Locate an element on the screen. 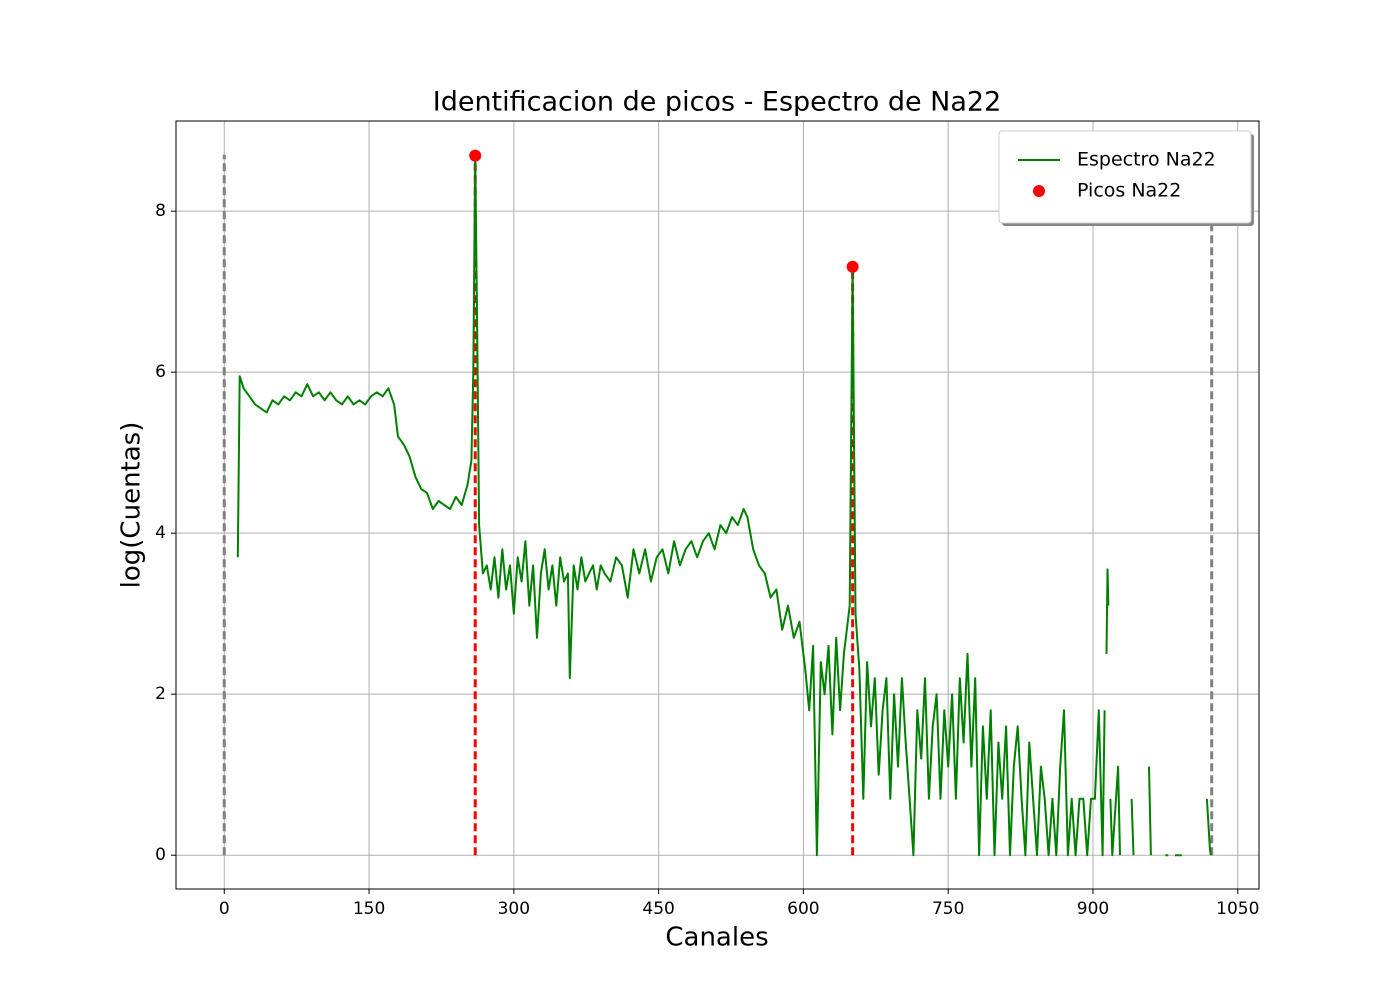  legend-swatch is located at coordinates (1039, 191).